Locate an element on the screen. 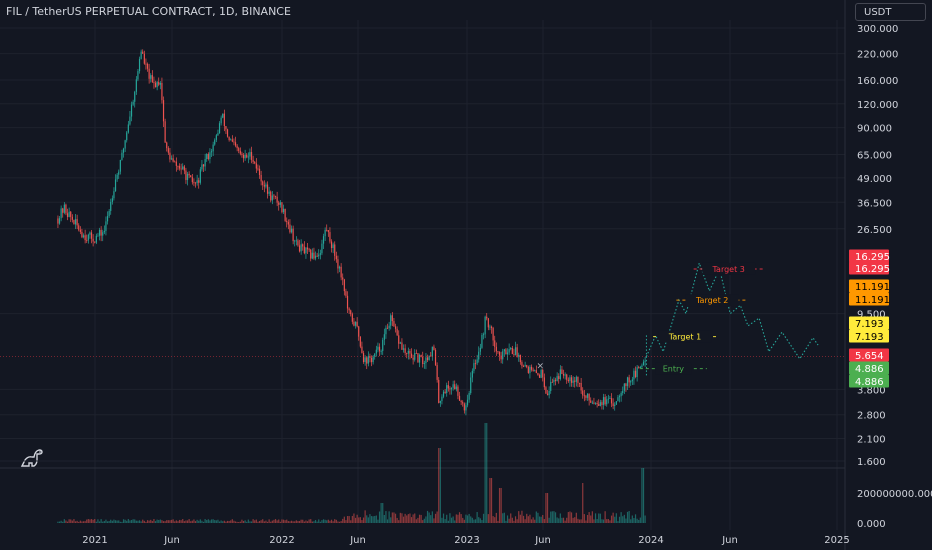 Image resolution: width=932 pixels, height=550 pixels. price-badge: 7.193 is located at coordinates (869, 337).